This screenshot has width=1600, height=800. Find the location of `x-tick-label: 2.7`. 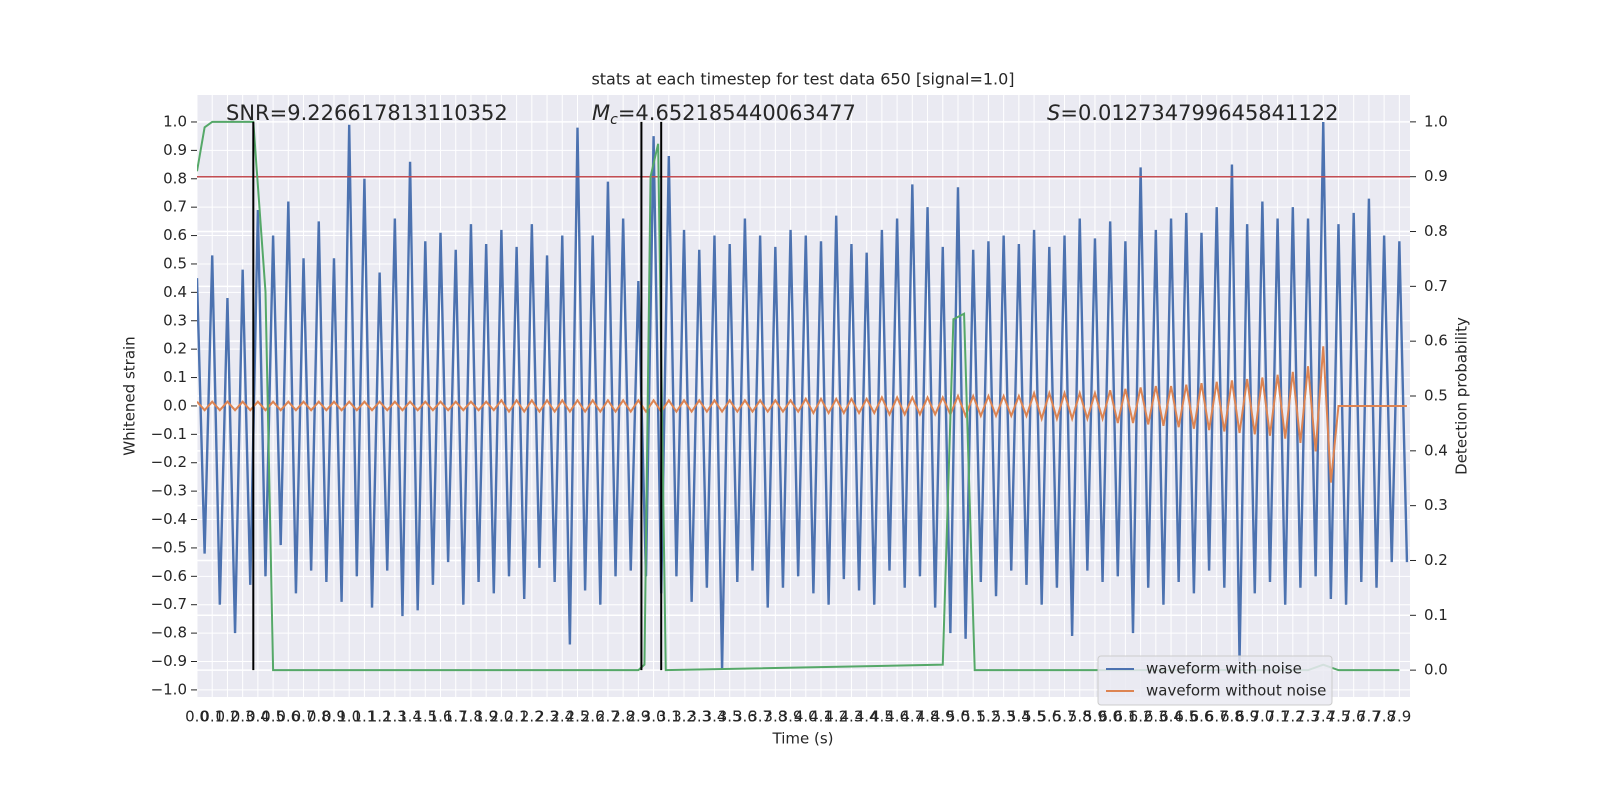

x-tick-label: 2.7 is located at coordinates (608, 717).